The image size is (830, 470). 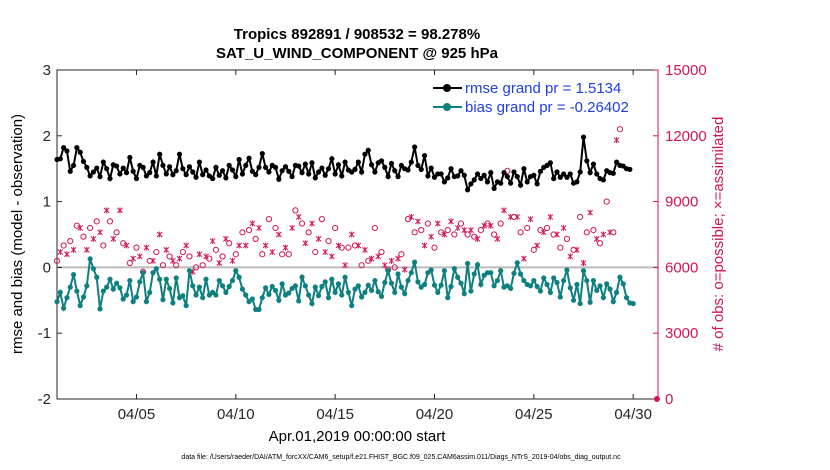 What do you see at coordinates (44, 333) in the screenshot?
I see `y-left-tick-label: -1` at bounding box center [44, 333].